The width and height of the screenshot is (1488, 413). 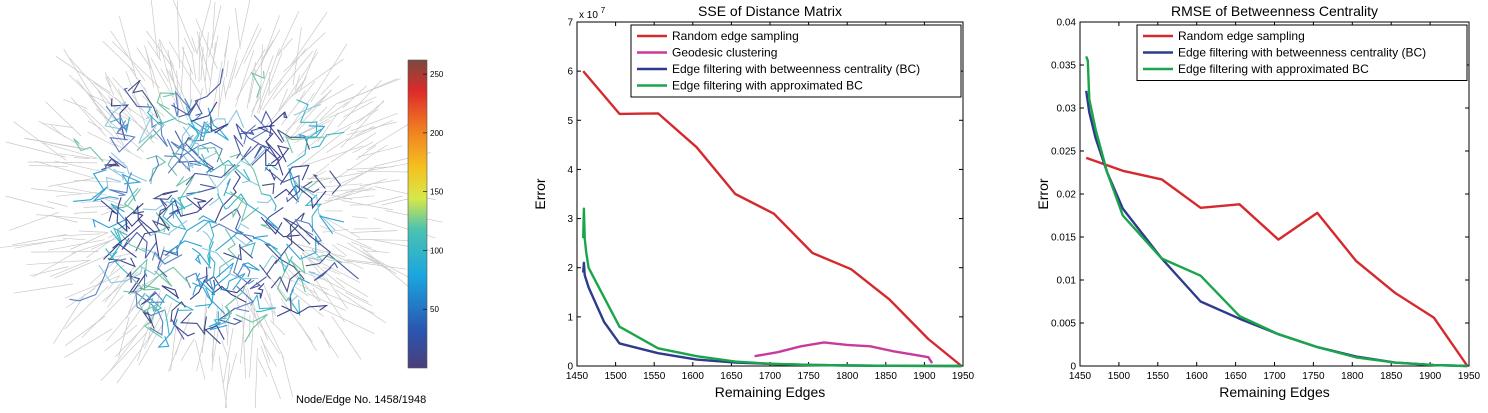 What do you see at coordinates (570, 219) in the screenshot?
I see `y-tick-label: 3` at bounding box center [570, 219].